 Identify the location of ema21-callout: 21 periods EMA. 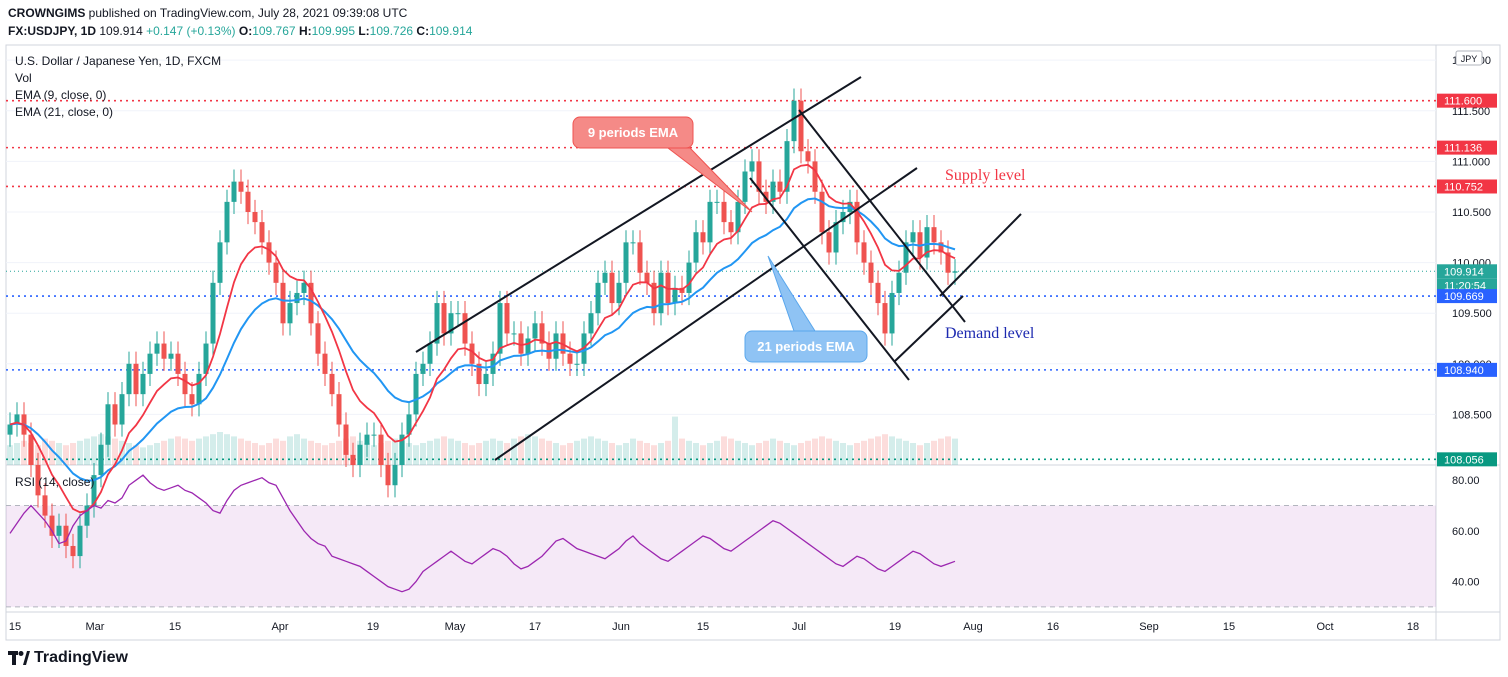
(806, 309).